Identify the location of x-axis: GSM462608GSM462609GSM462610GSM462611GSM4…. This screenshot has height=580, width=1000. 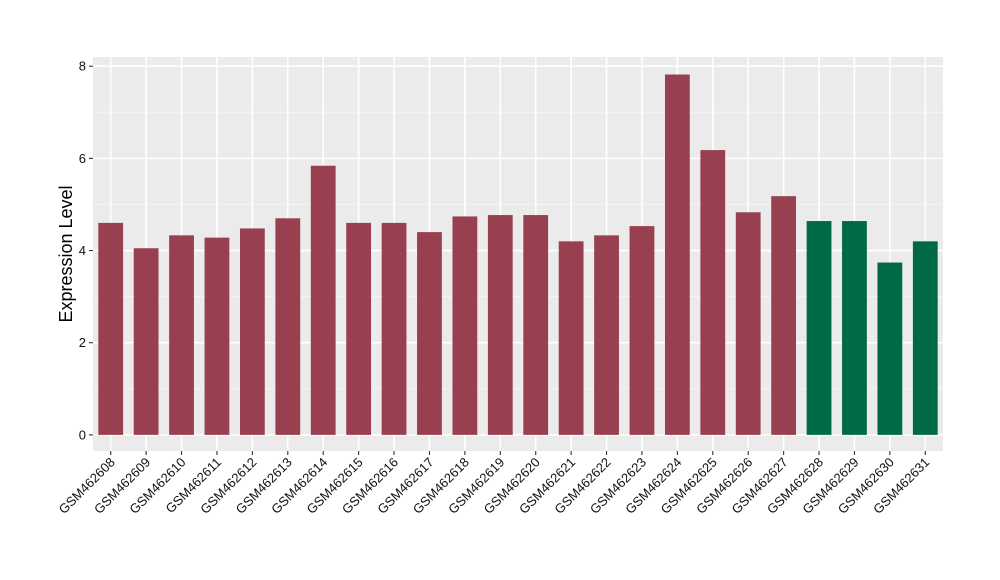
(494, 484).